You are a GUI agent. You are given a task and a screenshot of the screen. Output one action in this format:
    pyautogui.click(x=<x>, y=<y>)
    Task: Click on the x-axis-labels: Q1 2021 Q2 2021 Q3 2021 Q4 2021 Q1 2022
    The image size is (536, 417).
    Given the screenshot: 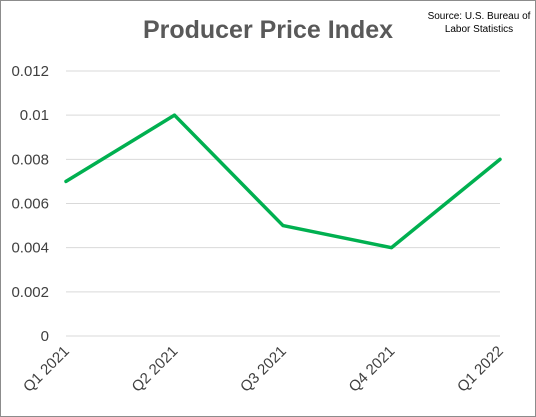 What is the action you would take?
    pyautogui.click(x=263, y=369)
    